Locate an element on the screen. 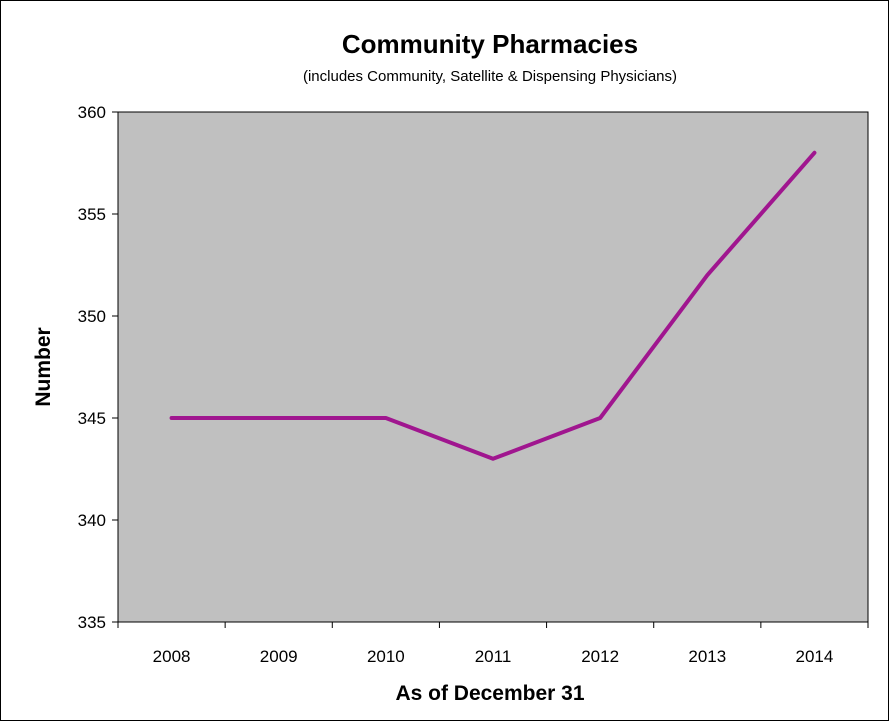 This screenshot has width=889, height=721. x-tick-label: 2008 is located at coordinates (172, 656).